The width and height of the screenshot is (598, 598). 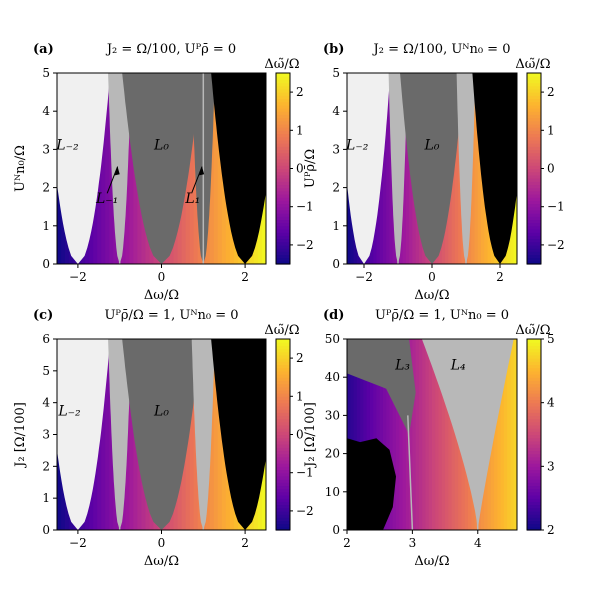 What do you see at coordinates (551, 130) in the screenshot?
I see `colorbar-tick-label-b-3: 1` at bounding box center [551, 130].